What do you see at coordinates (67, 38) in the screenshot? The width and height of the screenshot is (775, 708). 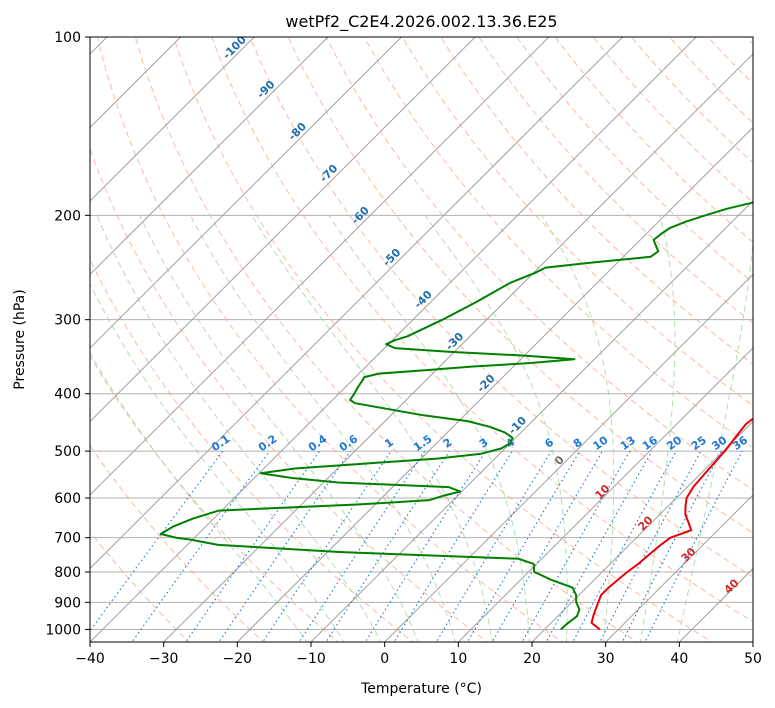 I see `y-tick-label: 100` at bounding box center [67, 38].